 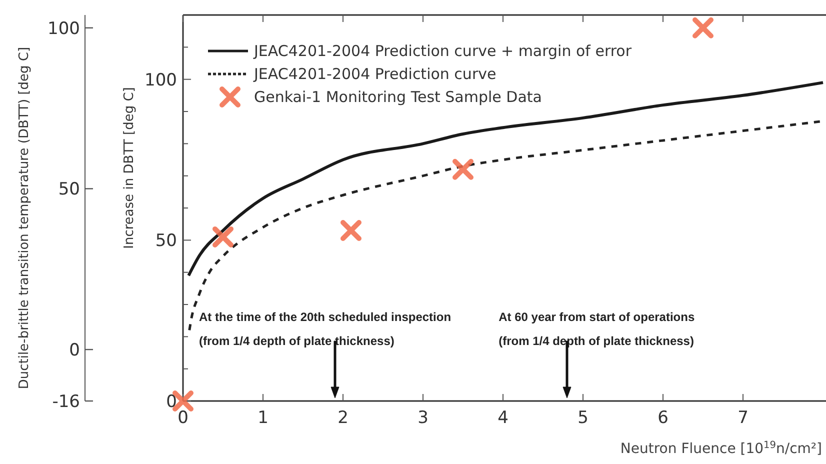 What do you see at coordinates (343, 418) in the screenshot?
I see `x-tick-label: 2` at bounding box center [343, 418].